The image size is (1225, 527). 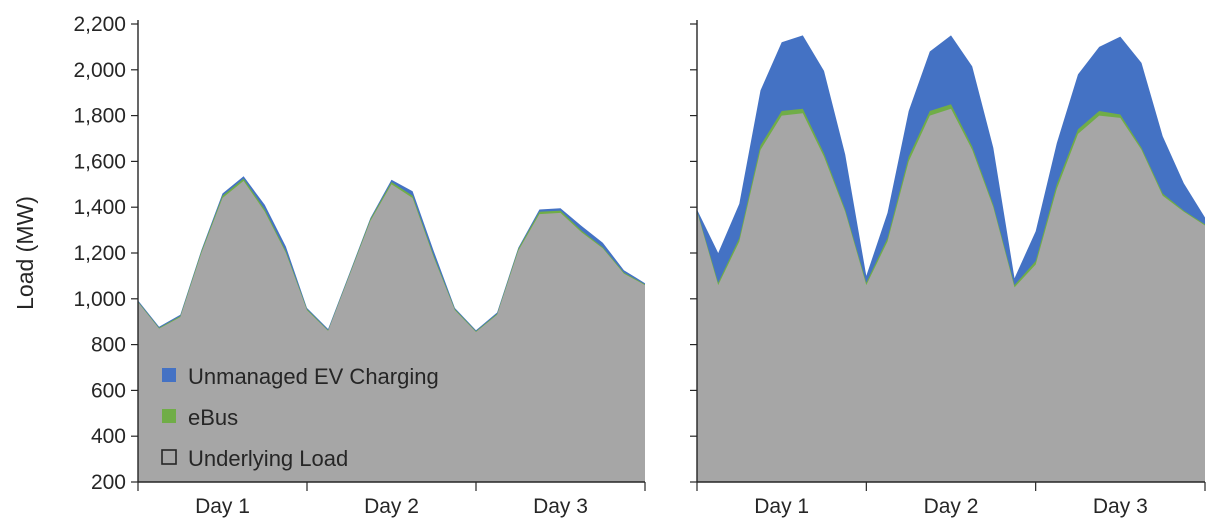 What do you see at coordinates (108, 436) in the screenshot?
I see `y-tick-label: 400` at bounding box center [108, 436].